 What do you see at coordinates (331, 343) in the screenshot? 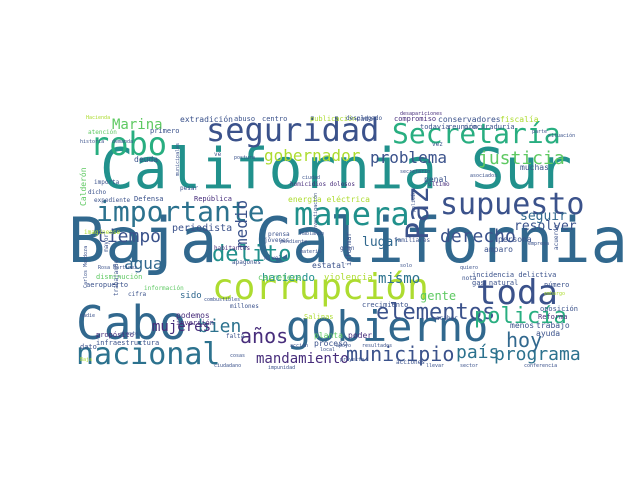
I see `word: proceso` at bounding box center [331, 343].